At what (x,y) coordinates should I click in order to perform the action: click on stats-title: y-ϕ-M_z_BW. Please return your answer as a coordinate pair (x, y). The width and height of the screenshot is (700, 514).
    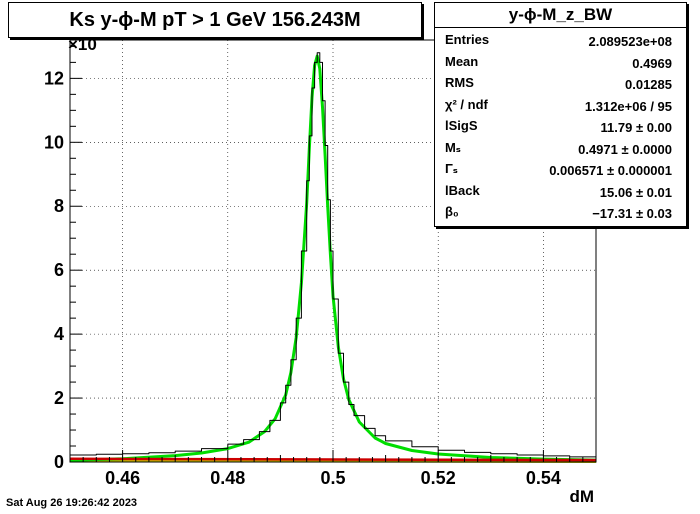
    Looking at the image, I should click on (560, 15).